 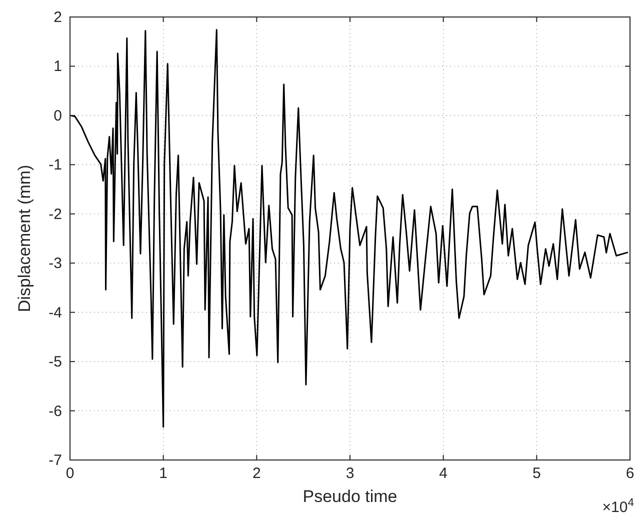 I want to click on y-tick-label: 1, so click(x=58, y=67).